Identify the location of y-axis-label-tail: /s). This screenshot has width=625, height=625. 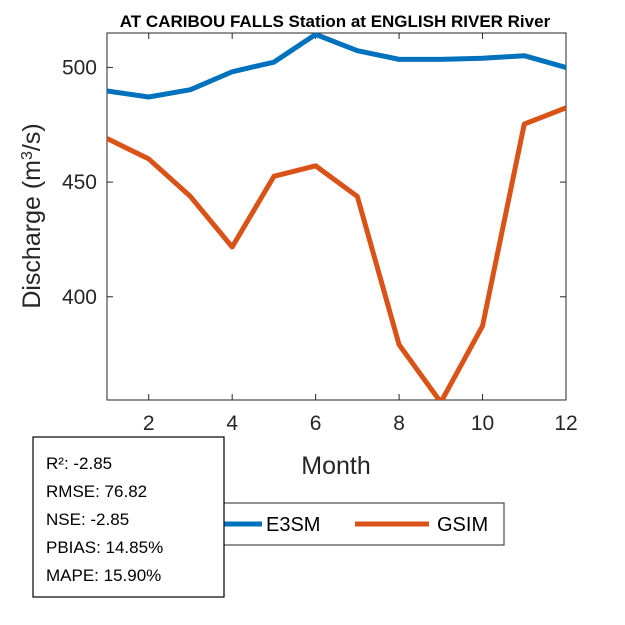
(32, 137).